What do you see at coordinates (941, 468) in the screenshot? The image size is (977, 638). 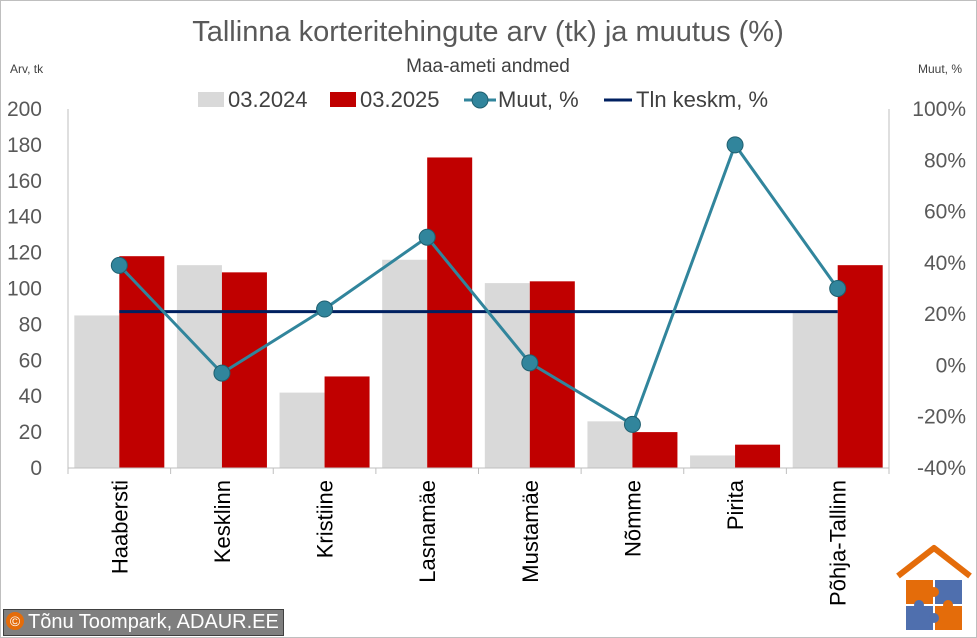 I see `y2-tick-label-0: -40%` at bounding box center [941, 468].